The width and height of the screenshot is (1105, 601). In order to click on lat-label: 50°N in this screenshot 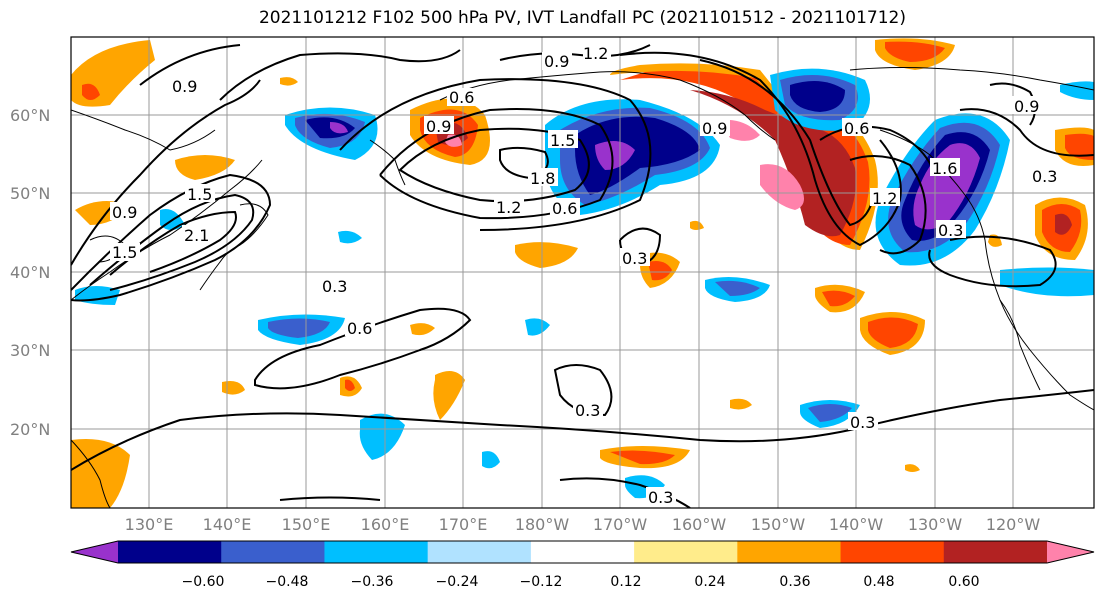, I will do `click(30, 193)`.